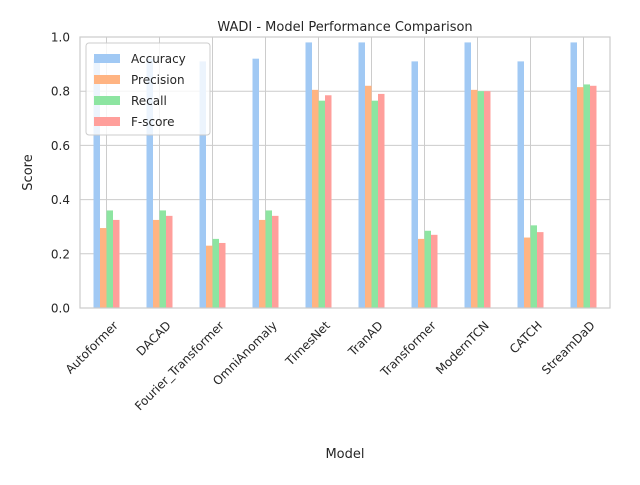 Image resolution: width=640 pixels, height=485 pixels. Describe the element at coordinates (568, 347) in the screenshot. I see `x-tick-label: StreamDaD` at that location.